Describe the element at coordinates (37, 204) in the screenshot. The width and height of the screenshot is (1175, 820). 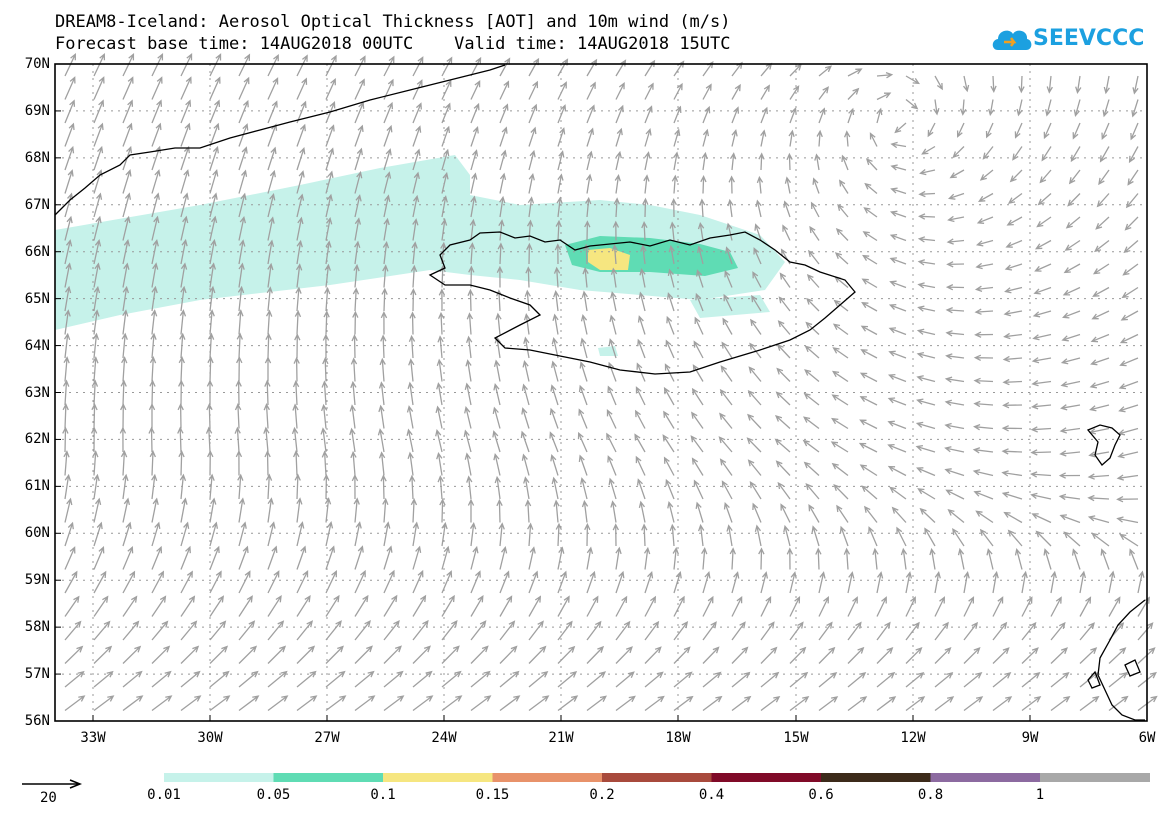
I see `lat-label: 67N` at that location.